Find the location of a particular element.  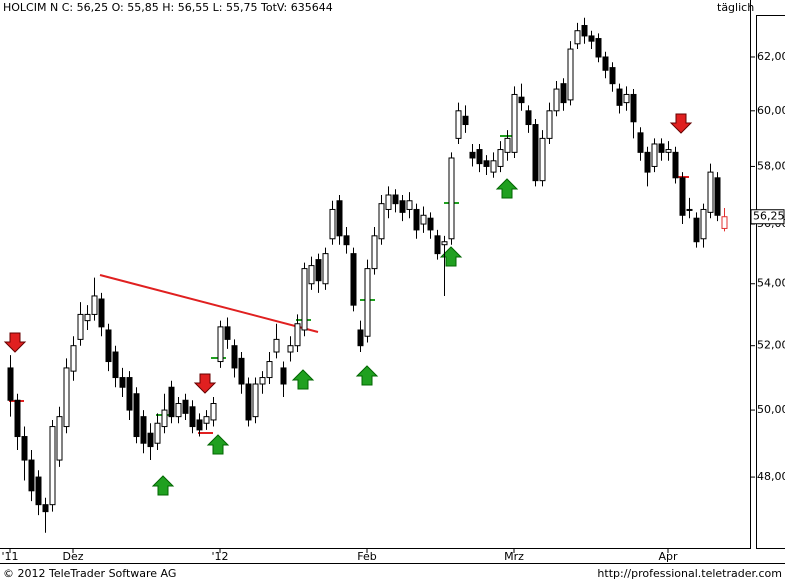

y-tick-label: 60,00 is located at coordinates (771, 110).